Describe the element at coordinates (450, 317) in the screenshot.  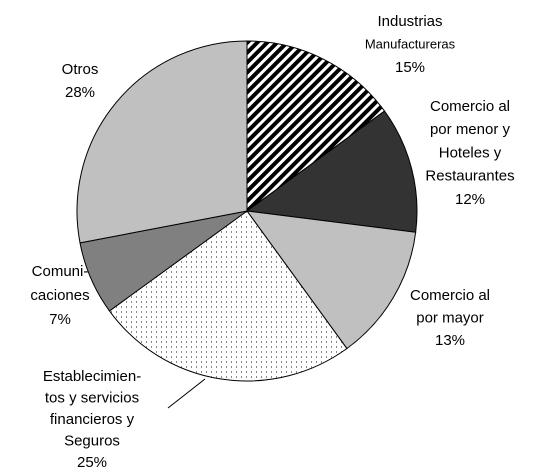
I see `slice-label: por mayor` at that location.